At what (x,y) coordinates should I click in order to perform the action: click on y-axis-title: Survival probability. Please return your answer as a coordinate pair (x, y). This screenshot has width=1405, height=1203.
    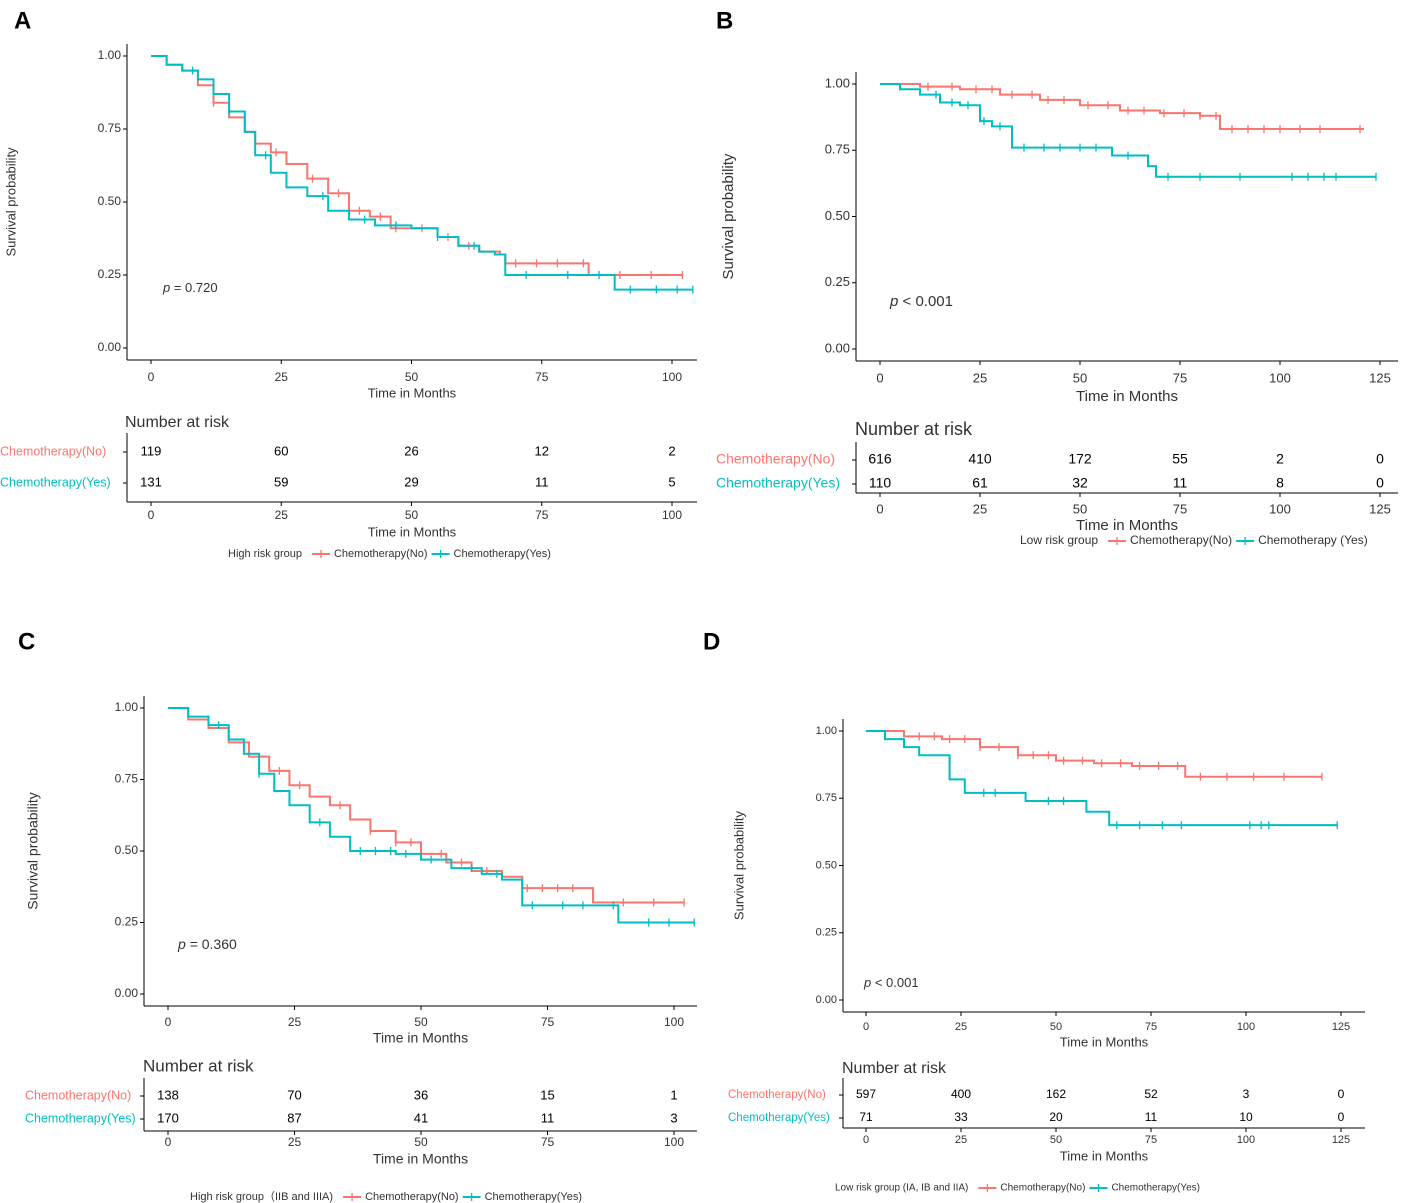
    Looking at the image, I should click on (738, 865).